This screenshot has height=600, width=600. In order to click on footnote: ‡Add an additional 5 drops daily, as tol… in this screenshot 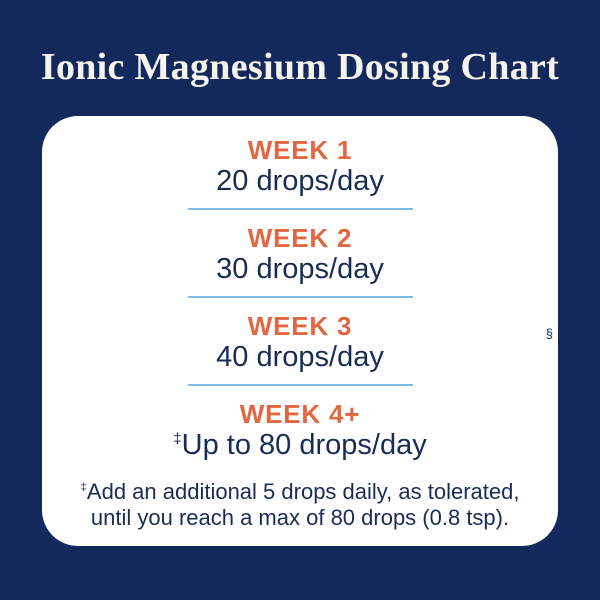, I will do `click(300, 505)`.